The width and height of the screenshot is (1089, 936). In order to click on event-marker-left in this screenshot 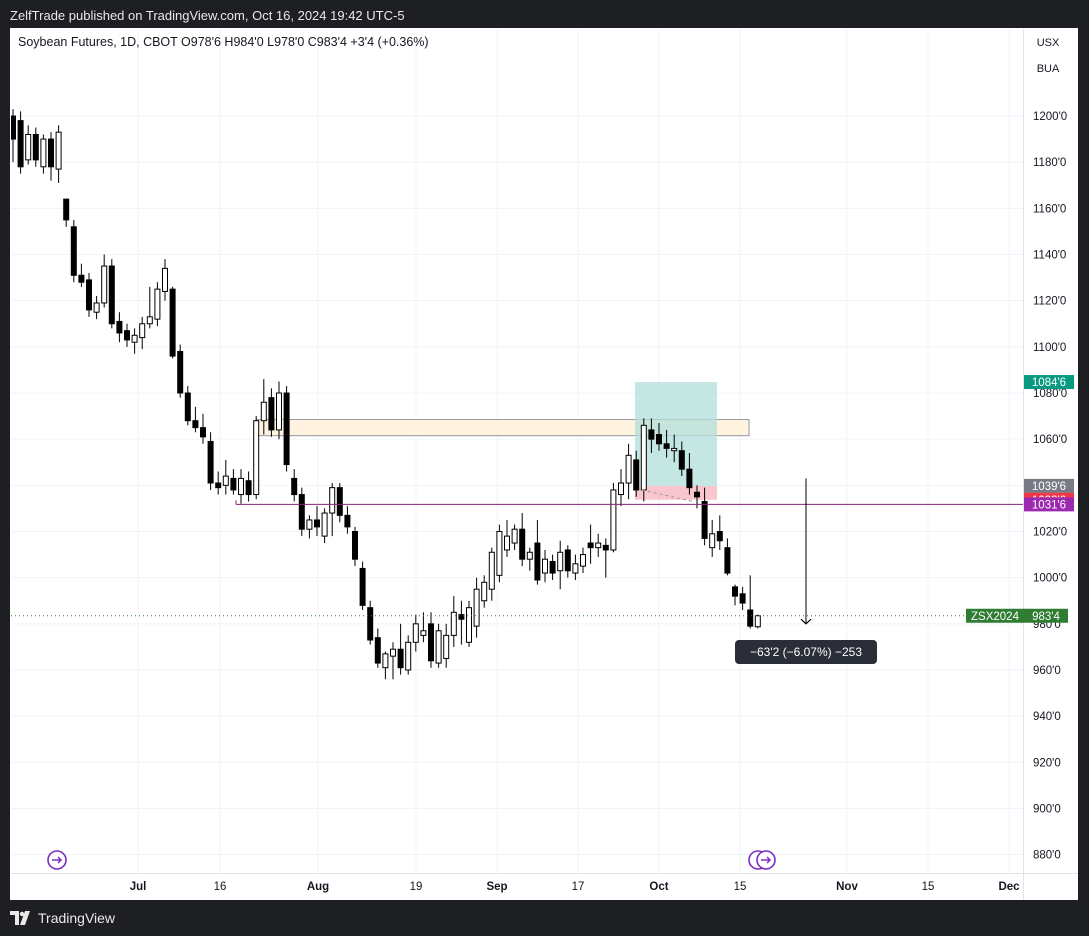, I will do `click(57, 860)`.